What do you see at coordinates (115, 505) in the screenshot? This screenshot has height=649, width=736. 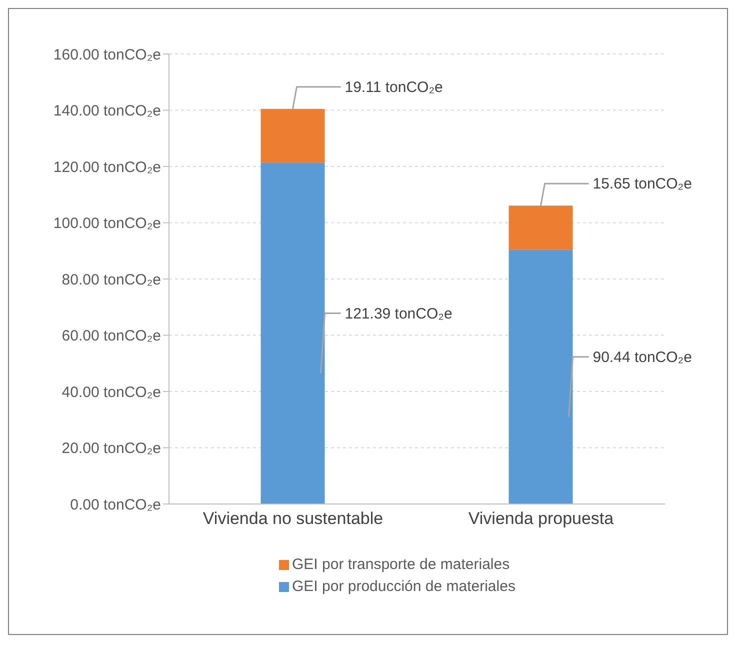 I see `y-tick-label: 0.00 tonCO₂e` at bounding box center [115, 505].